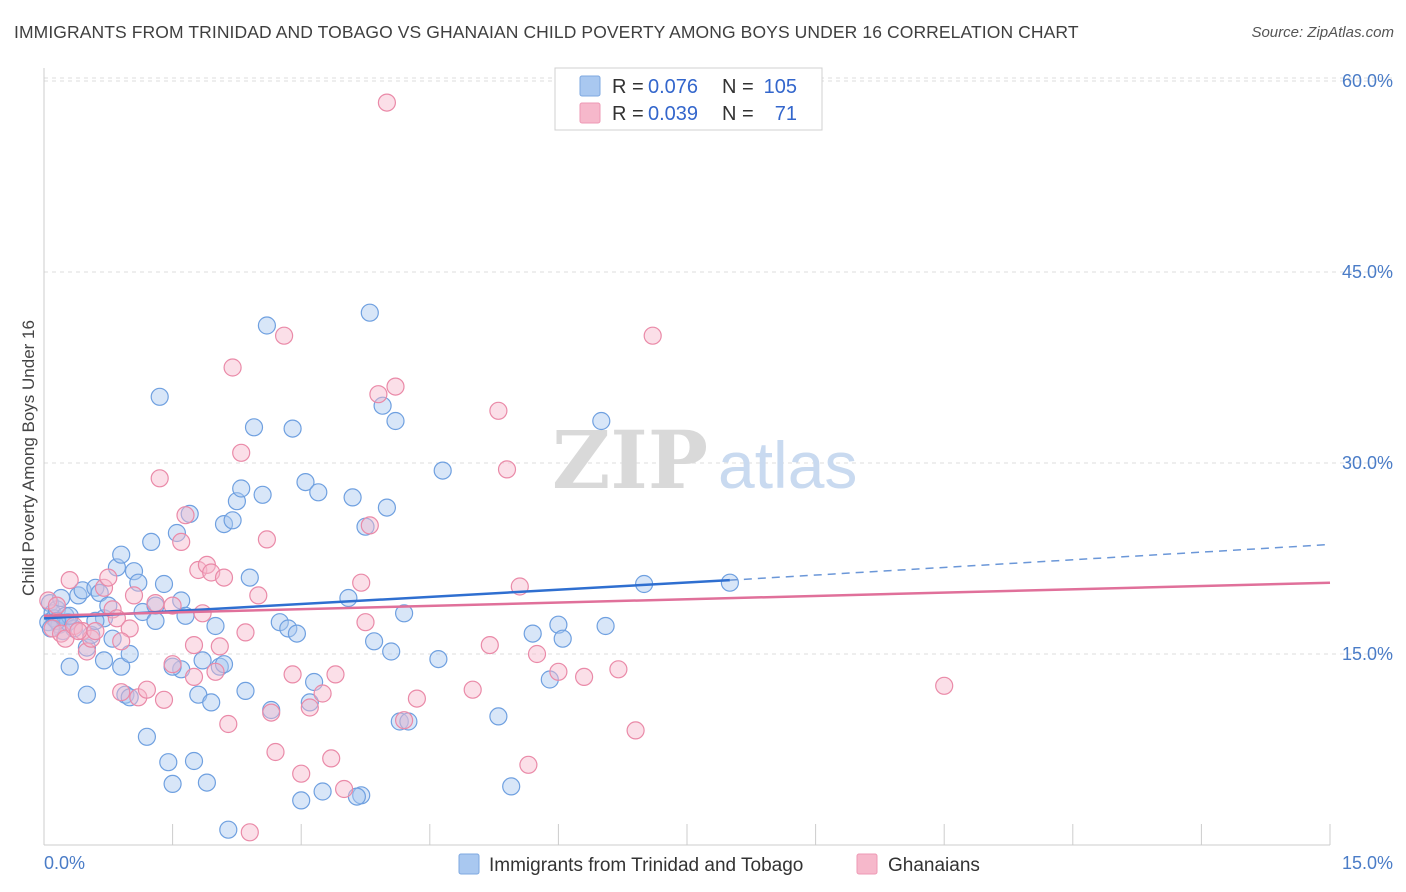  What do you see at coordinates (1367, 81) in the screenshot?
I see `y-tick-label: 60.0%` at bounding box center [1367, 81].